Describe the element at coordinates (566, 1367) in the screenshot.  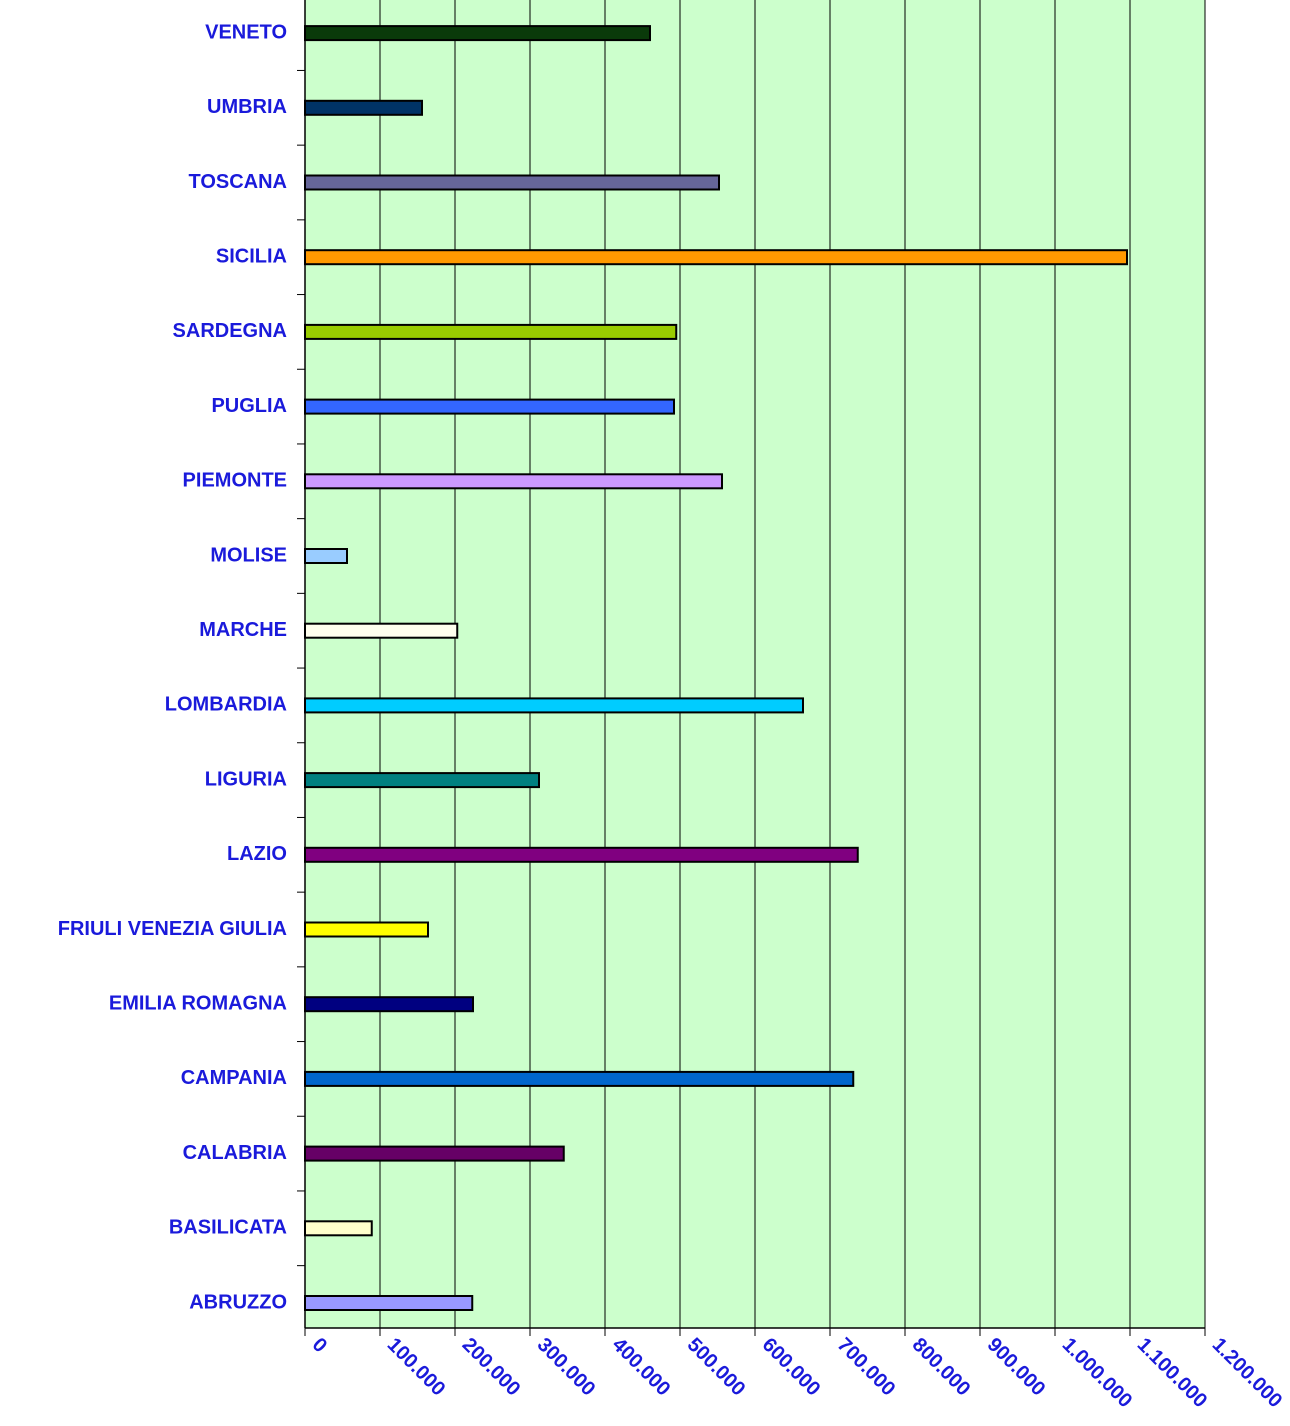
I see `x-tick-label: 300.000` at that location.